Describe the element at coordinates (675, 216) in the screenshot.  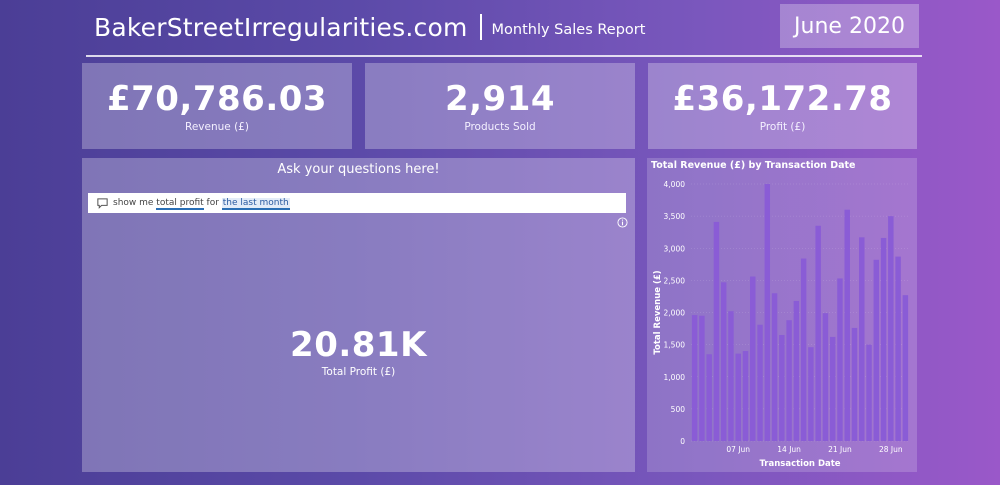
I see `y-tick-label: 3,500` at that location.